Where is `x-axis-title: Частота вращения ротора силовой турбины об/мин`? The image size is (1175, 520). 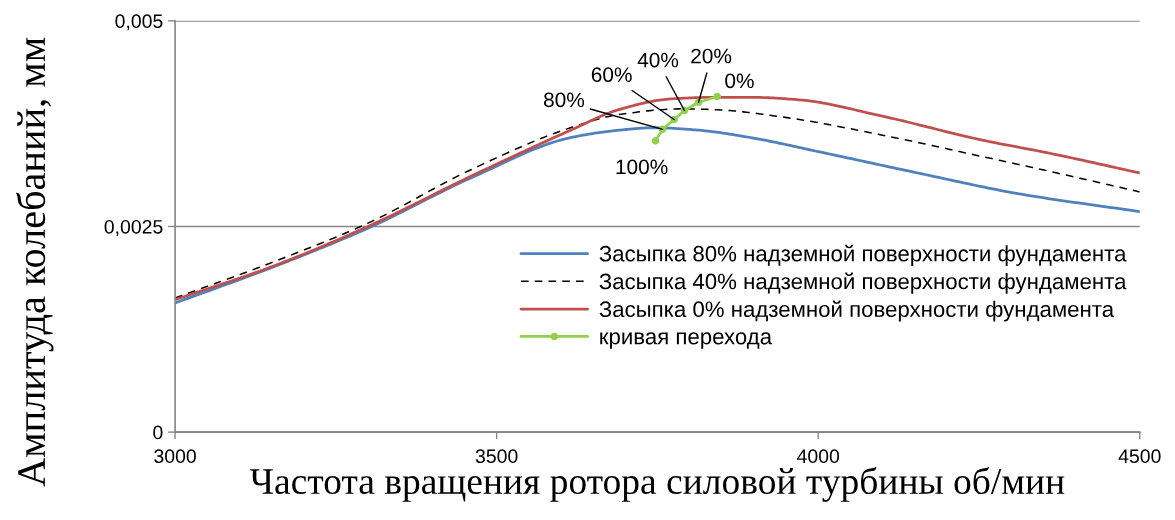
x-axis-title: Частота вращения ротора силовой турбины об/мин is located at coordinates (657, 484).